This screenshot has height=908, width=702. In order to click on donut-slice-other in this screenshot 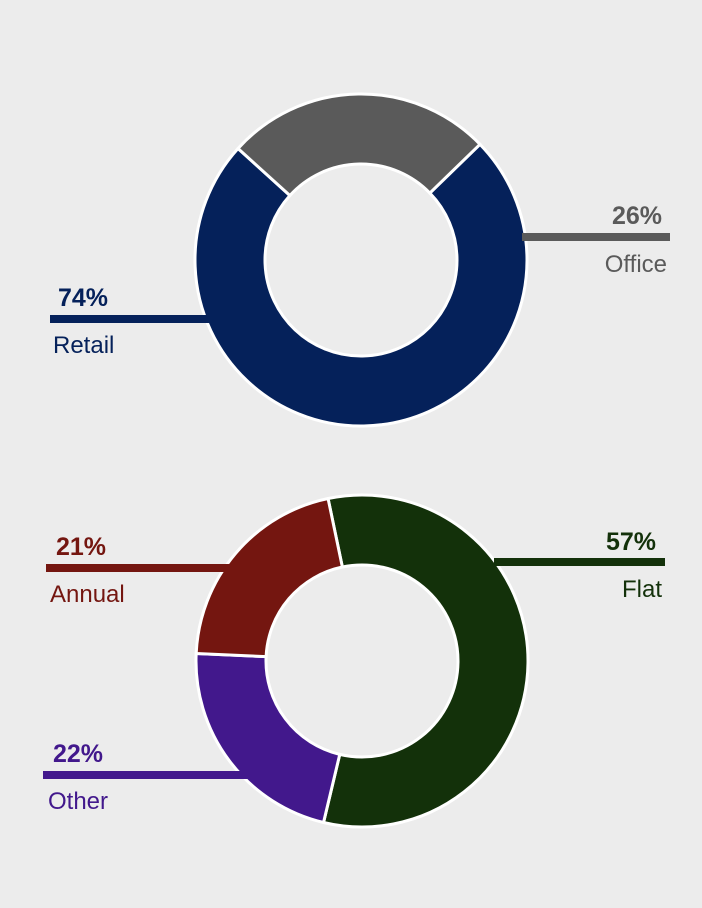, I will do `click(268, 737)`.